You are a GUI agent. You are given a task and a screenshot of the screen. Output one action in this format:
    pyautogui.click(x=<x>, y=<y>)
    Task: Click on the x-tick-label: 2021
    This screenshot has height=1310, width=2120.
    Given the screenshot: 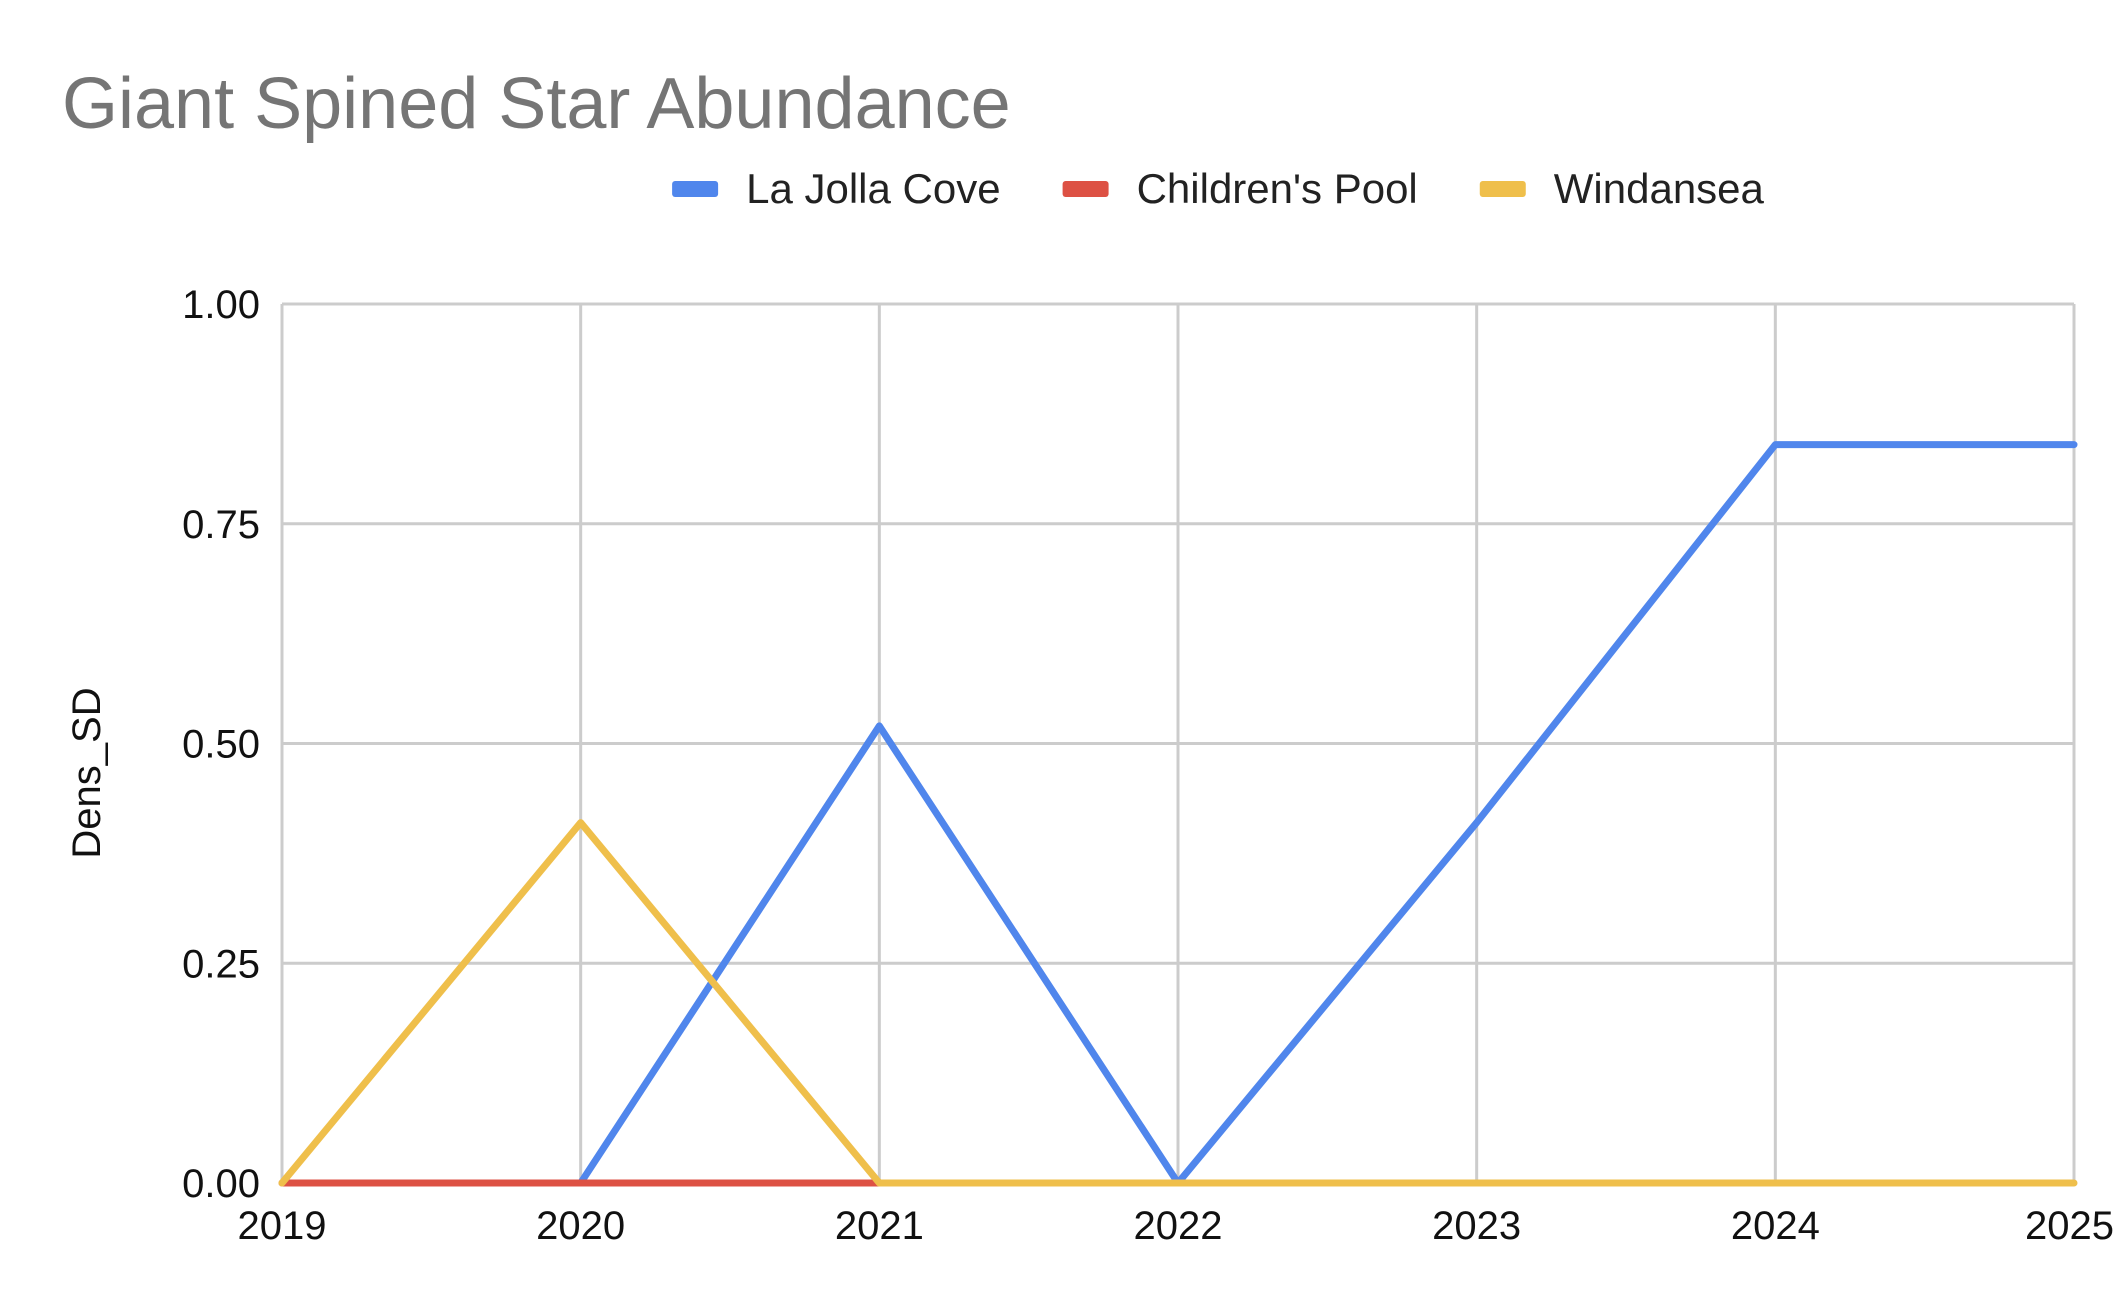 What is the action you would take?
    pyautogui.click(x=879, y=1226)
    